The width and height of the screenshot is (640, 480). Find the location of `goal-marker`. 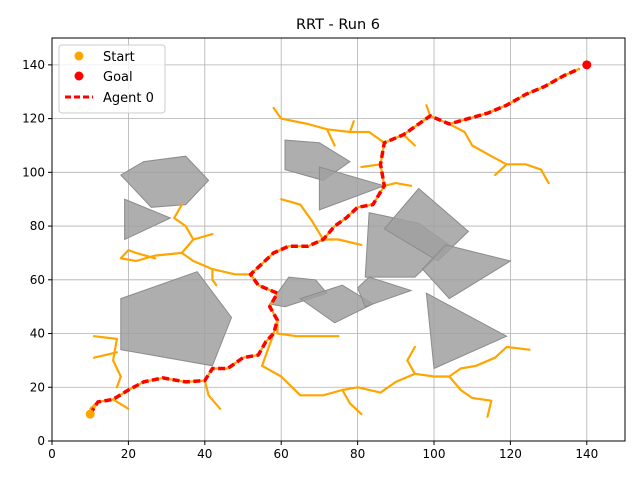

goal-marker is located at coordinates (587, 65).